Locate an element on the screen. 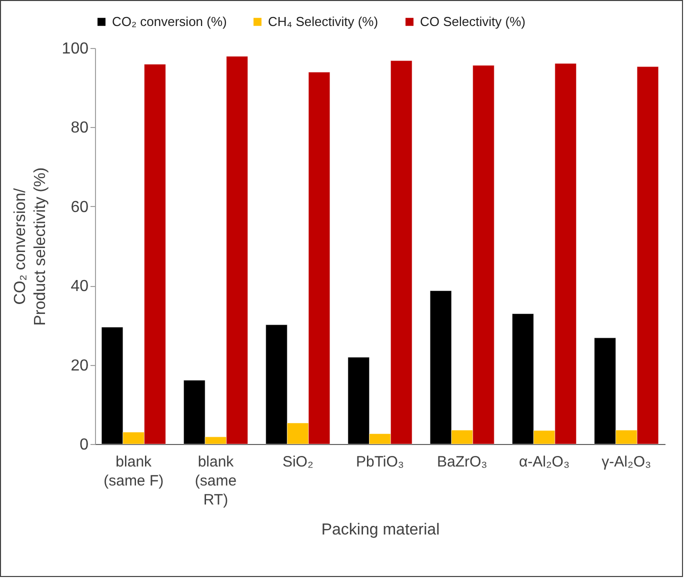  y-tick-label: 0 is located at coordinates (84, 445).